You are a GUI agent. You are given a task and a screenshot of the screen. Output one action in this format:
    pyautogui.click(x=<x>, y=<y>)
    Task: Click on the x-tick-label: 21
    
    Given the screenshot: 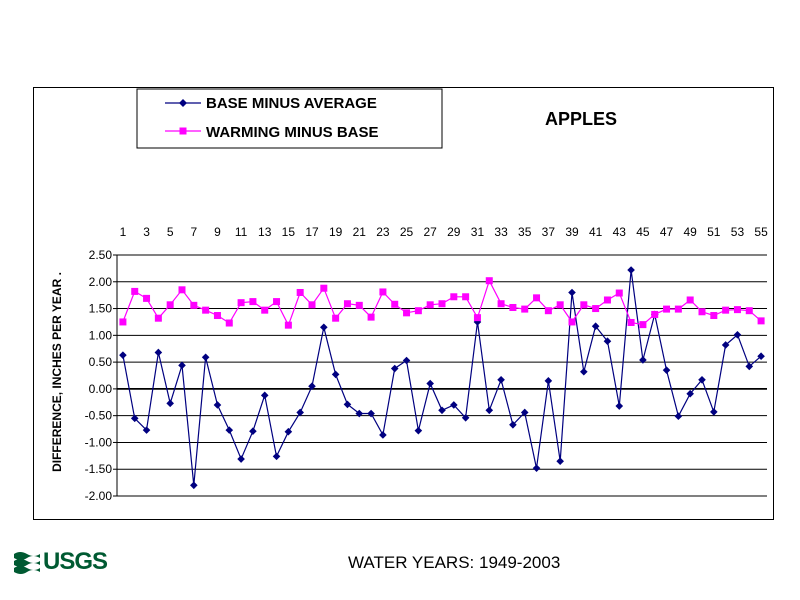 What is the action you would take?
    pyautogui.click(x=360, y=232)
    